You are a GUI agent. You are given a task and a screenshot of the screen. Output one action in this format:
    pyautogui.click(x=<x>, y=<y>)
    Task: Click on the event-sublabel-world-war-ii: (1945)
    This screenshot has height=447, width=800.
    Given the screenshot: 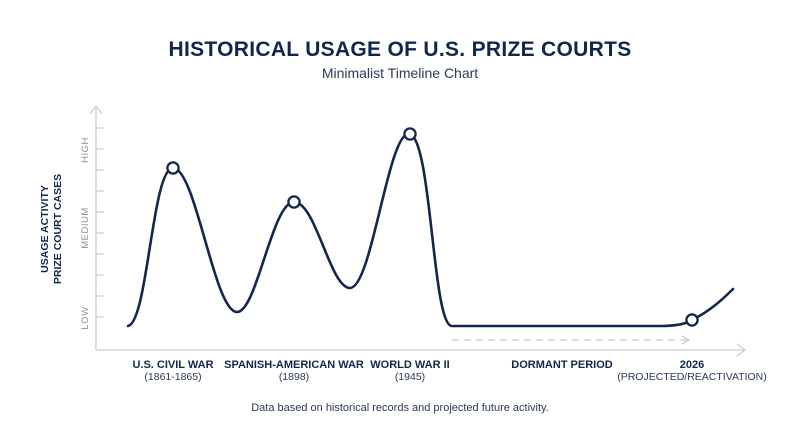 What is the action you would take?
    pyautogui.click(x=410, y=377)
    